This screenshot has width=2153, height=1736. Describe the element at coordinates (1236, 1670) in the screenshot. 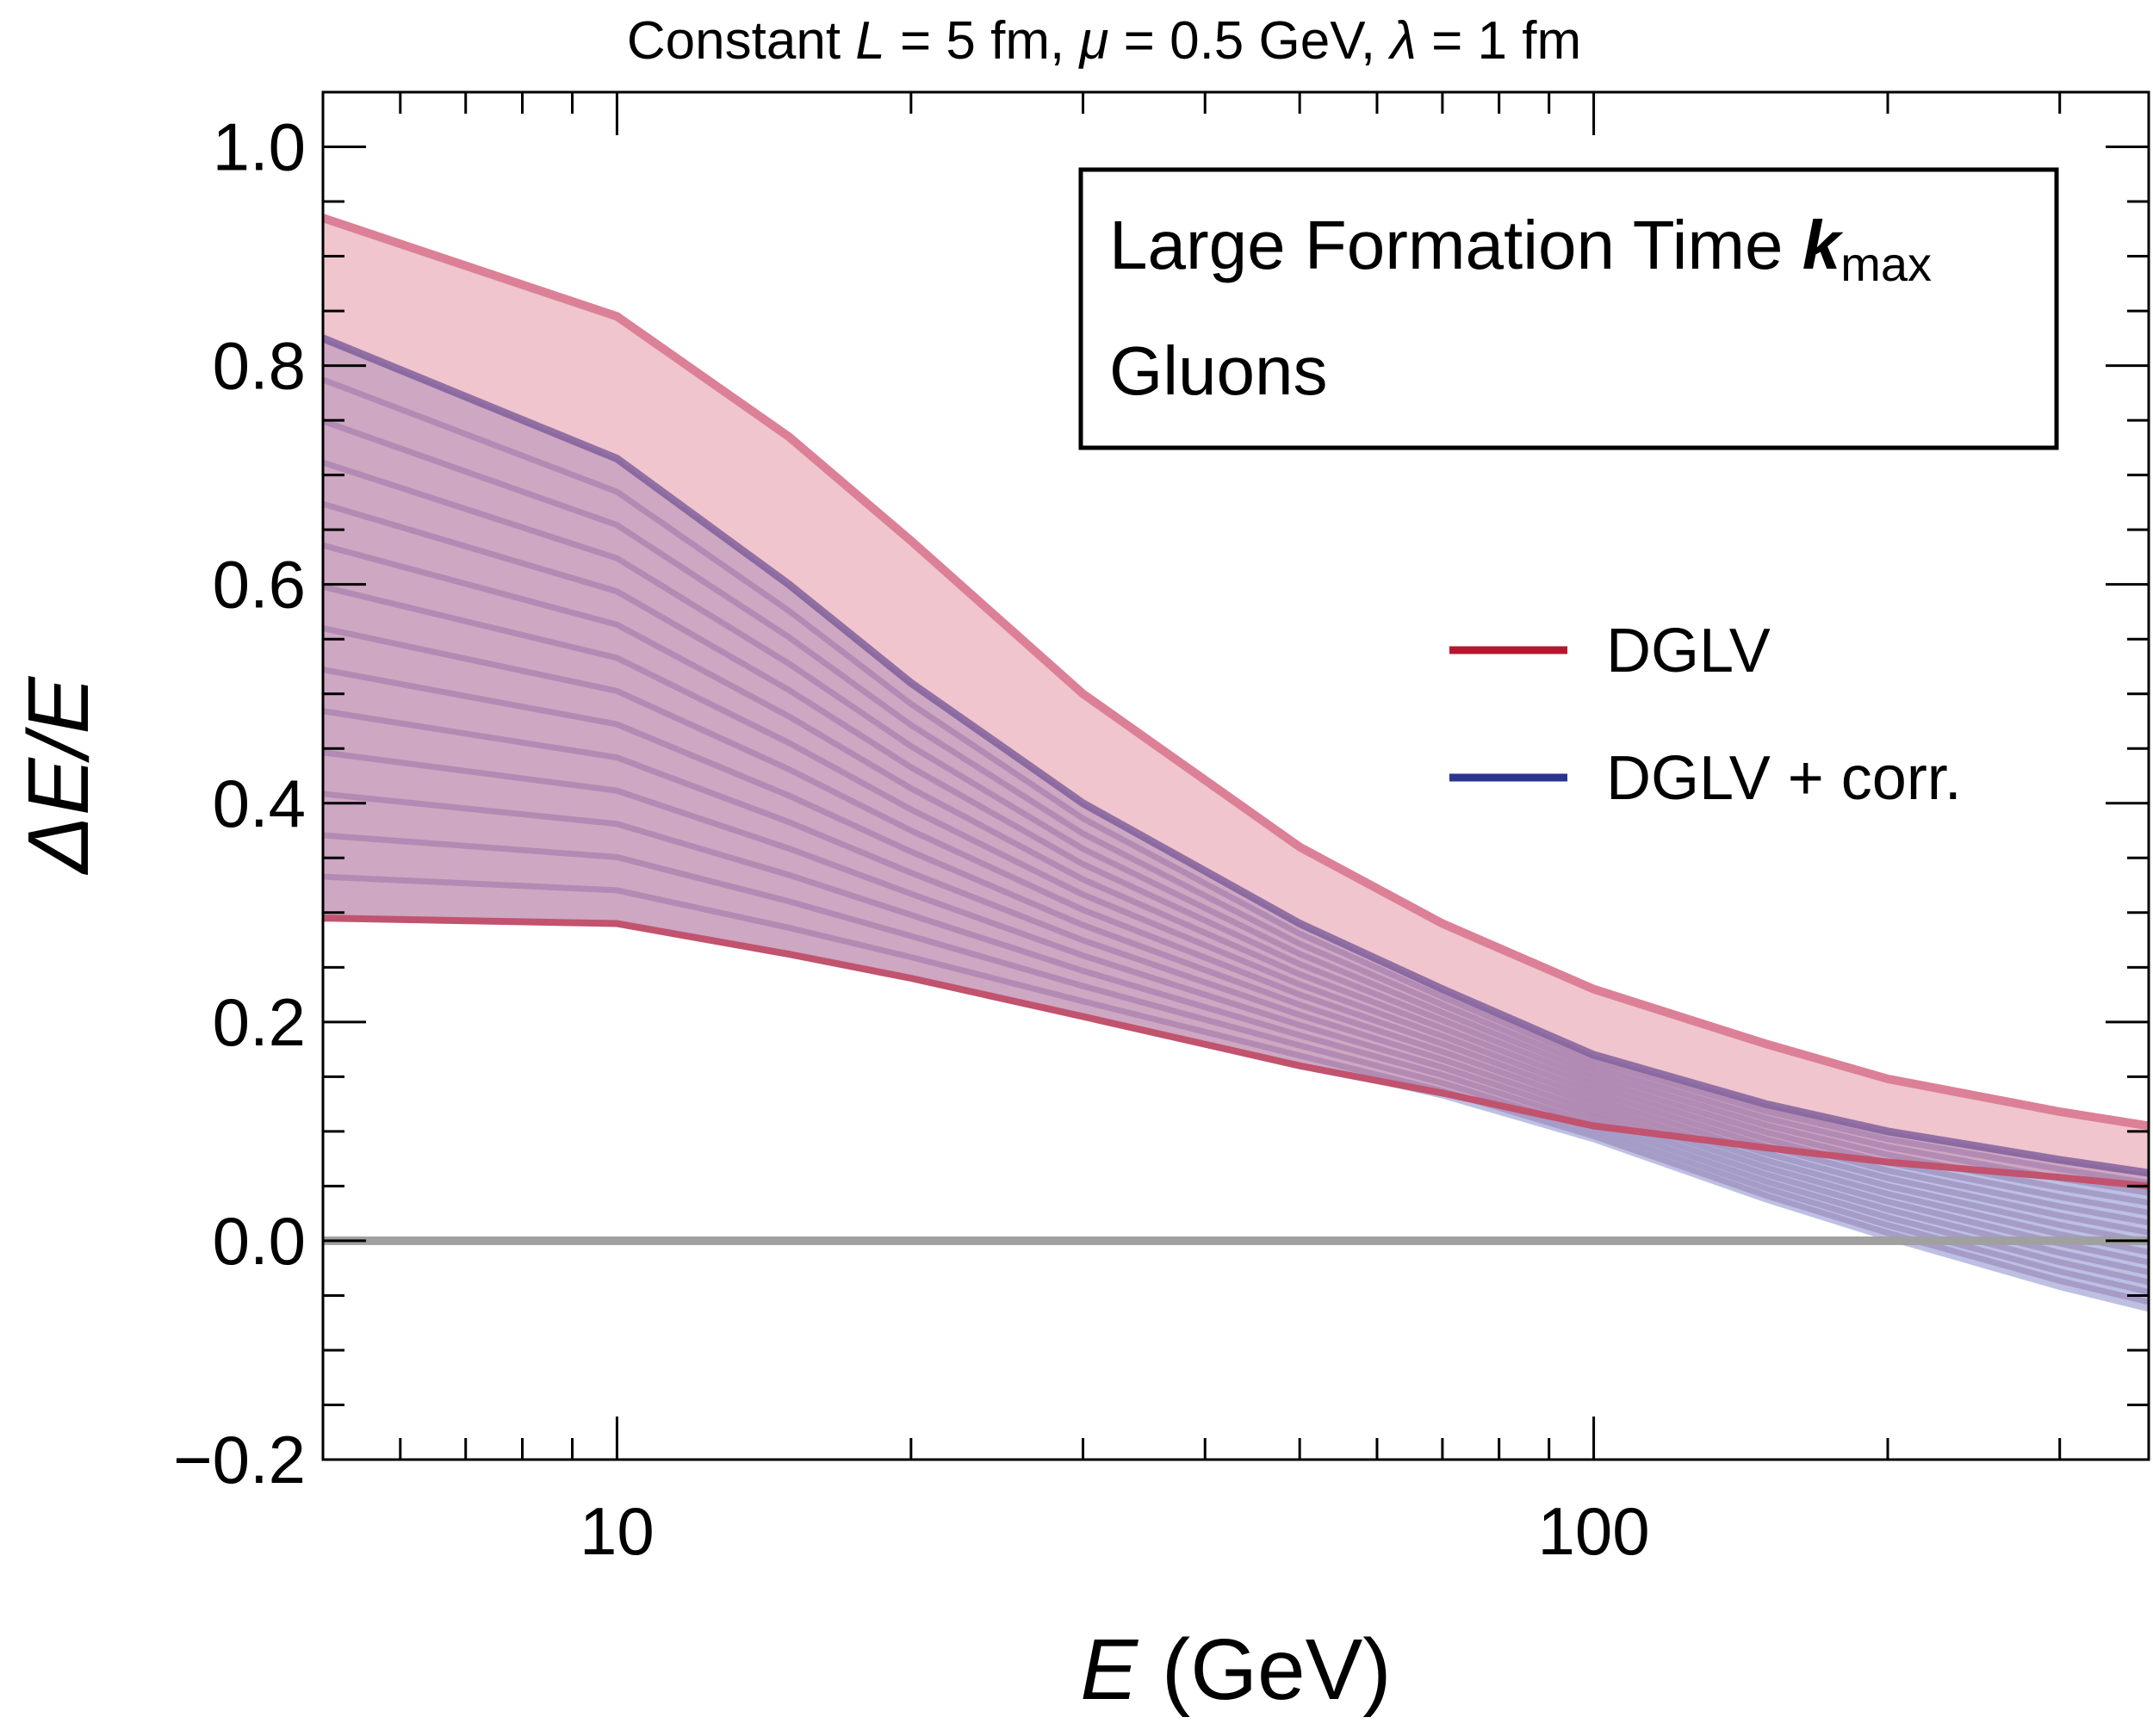

I see `x-axis-label: E (GeV)` at that location.